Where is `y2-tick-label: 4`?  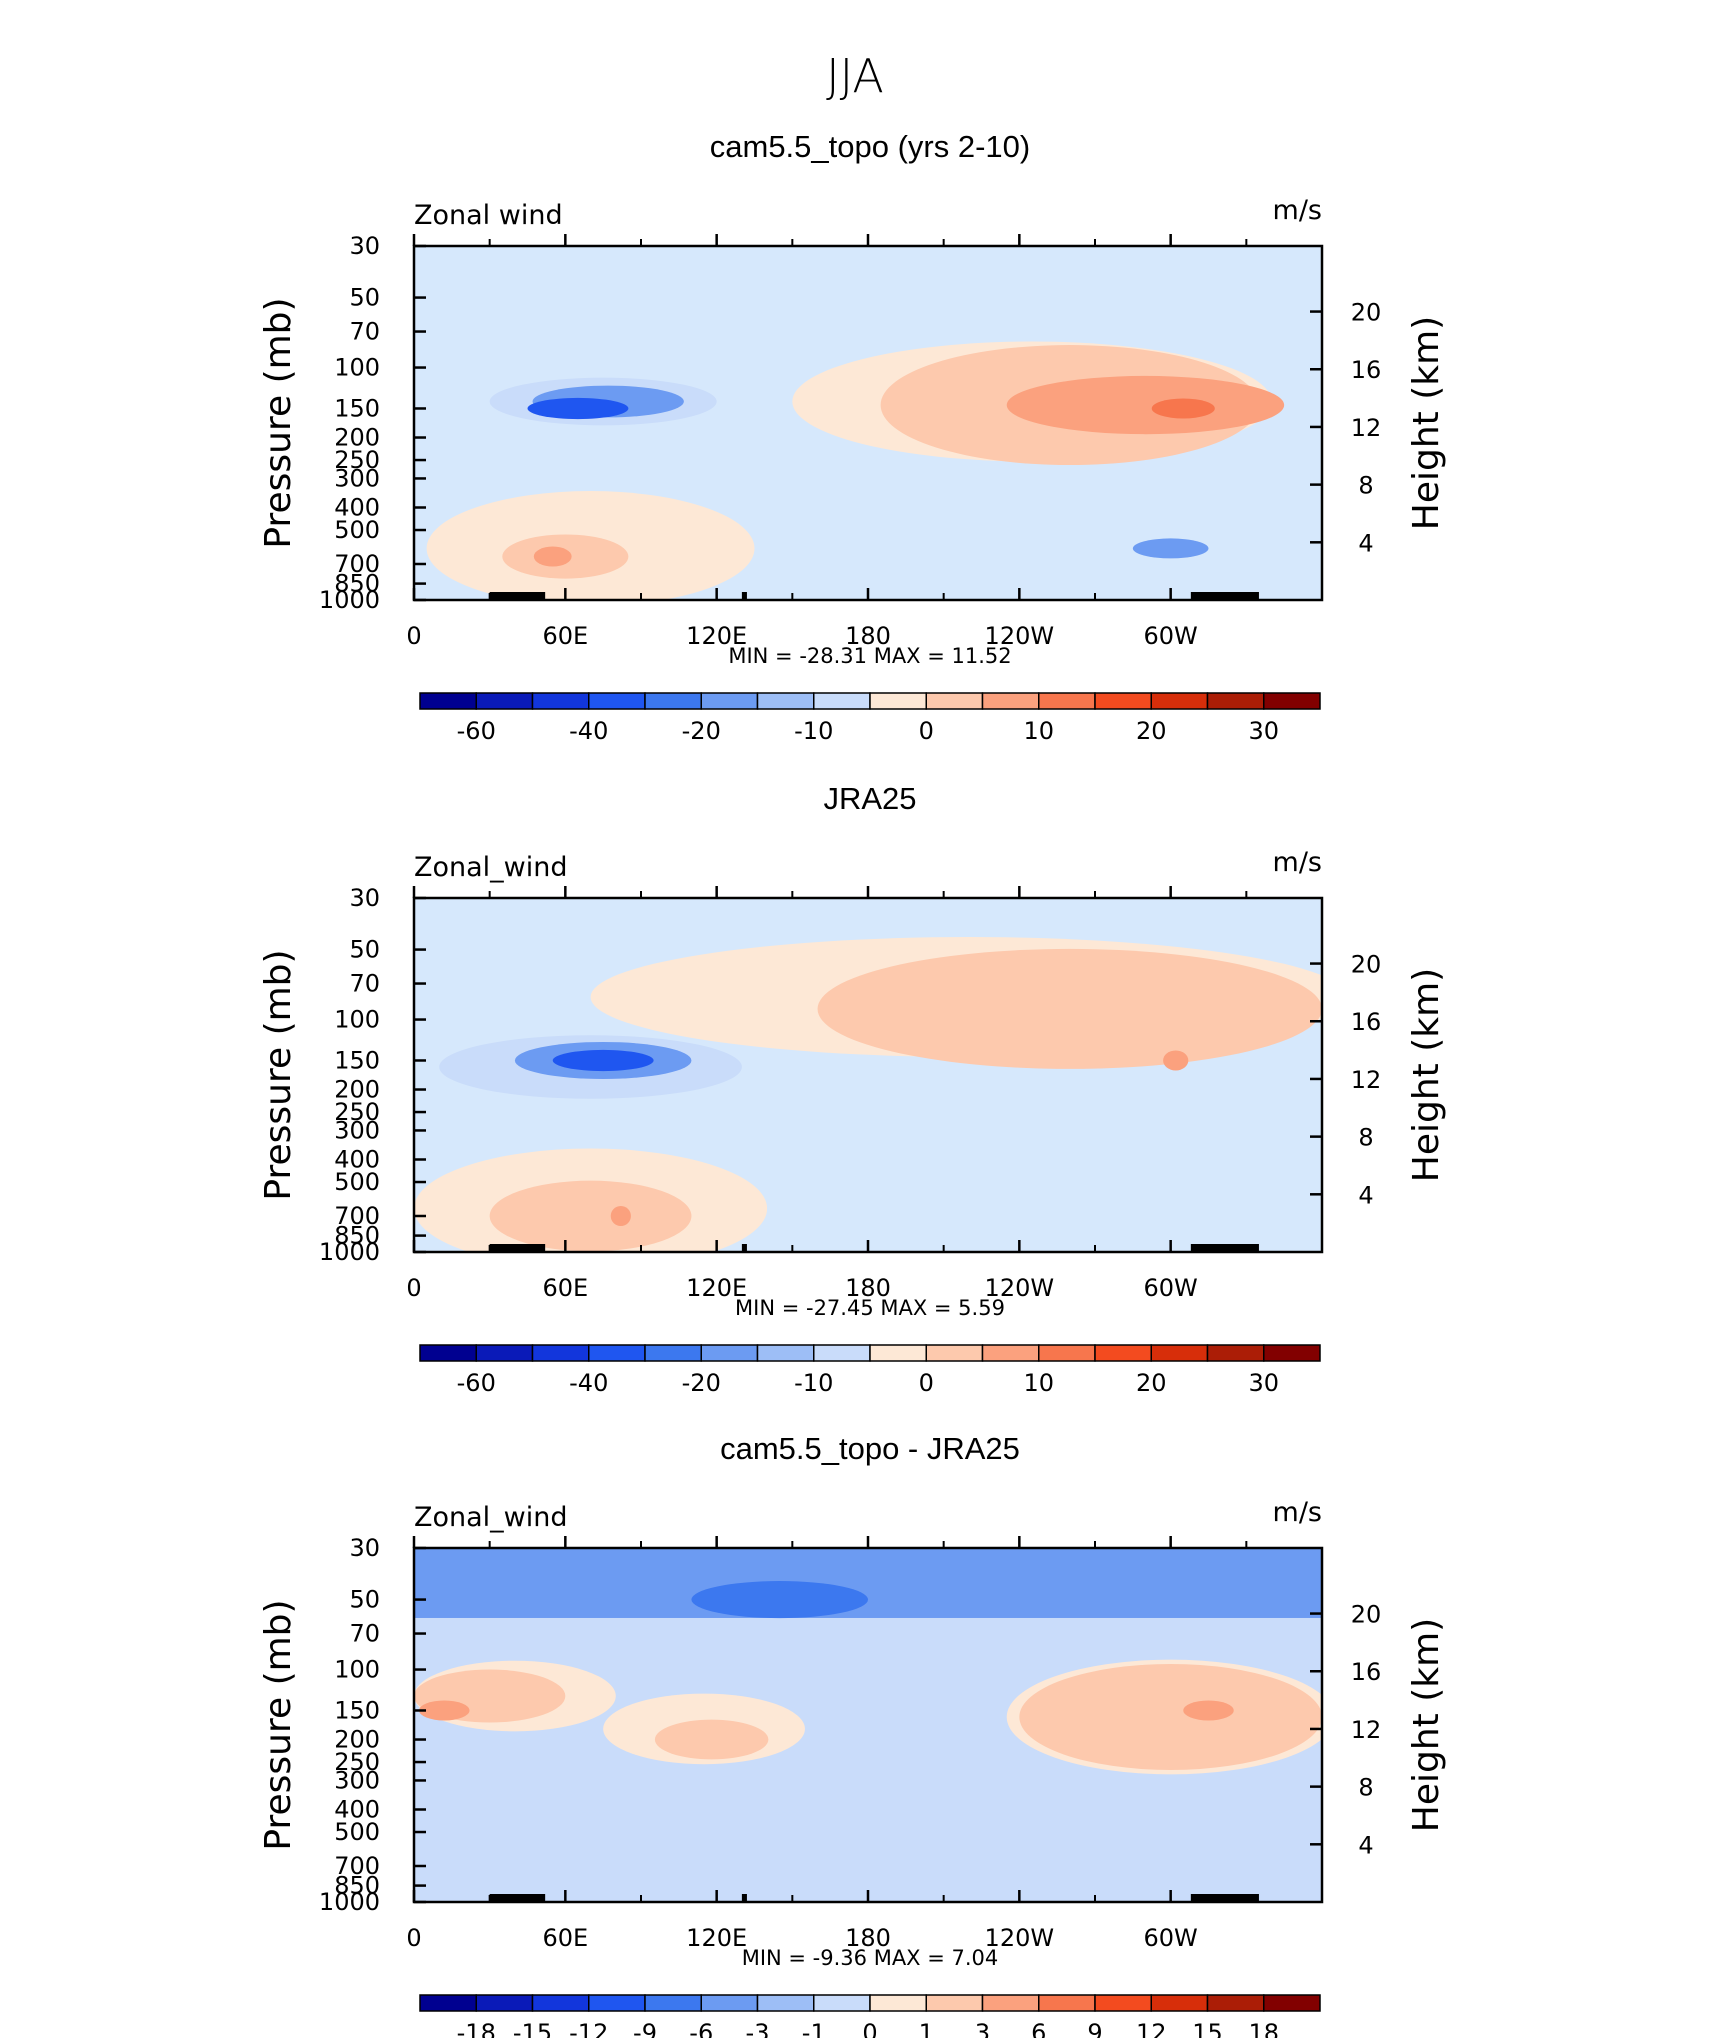 y2-tick-label: 4 is located at coordinates (1365, 1195).